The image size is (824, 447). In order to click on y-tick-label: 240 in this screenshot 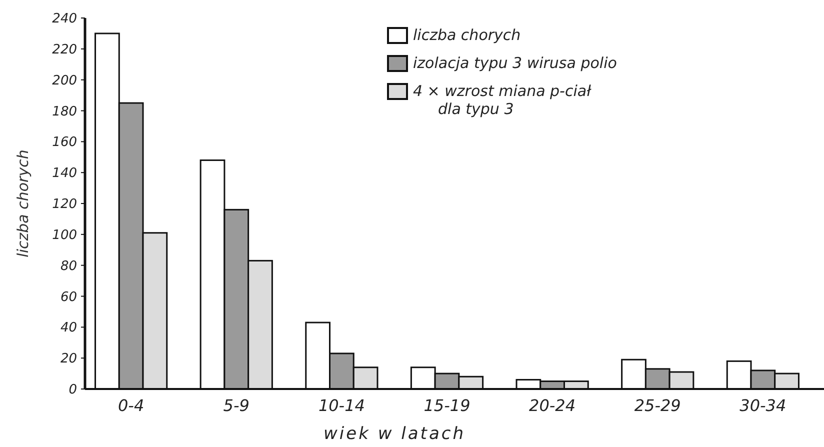, I will do `click(64, 19)`.